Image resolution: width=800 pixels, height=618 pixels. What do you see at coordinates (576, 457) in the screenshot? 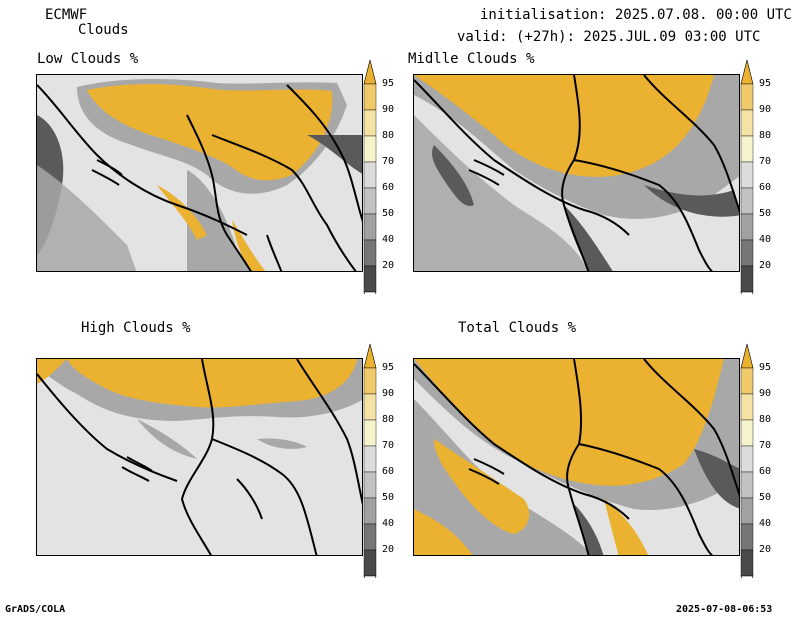
I see `map-panel-total-clouds` at bounding box center [576, 457].